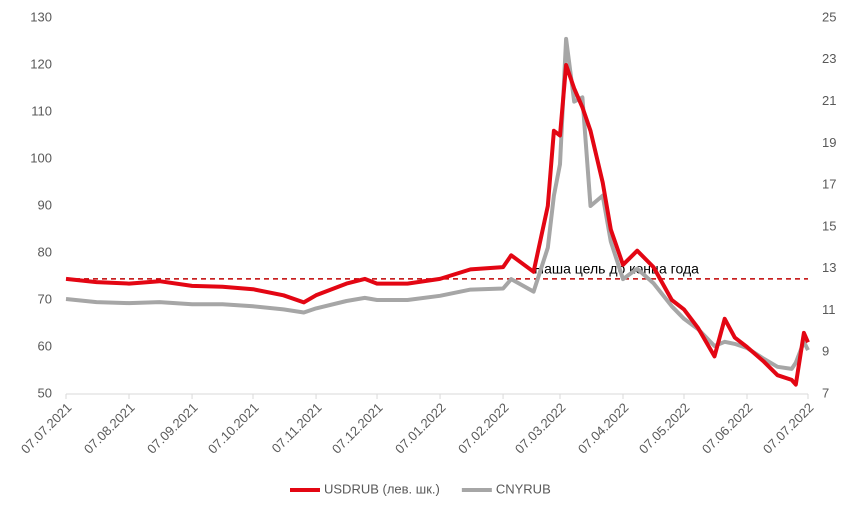 The image size is (853, 516). Describe the element at coordinates (829, 267) in the screenshot. I see `y2-tick-label: 13` at that location.